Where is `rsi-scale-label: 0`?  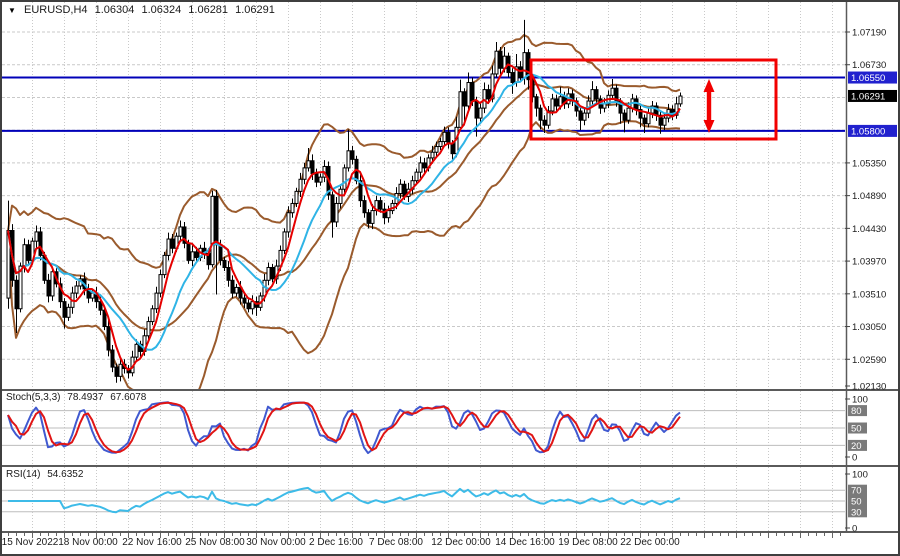 rsi-scale-label: 0 is located at coordinates (854, 529).